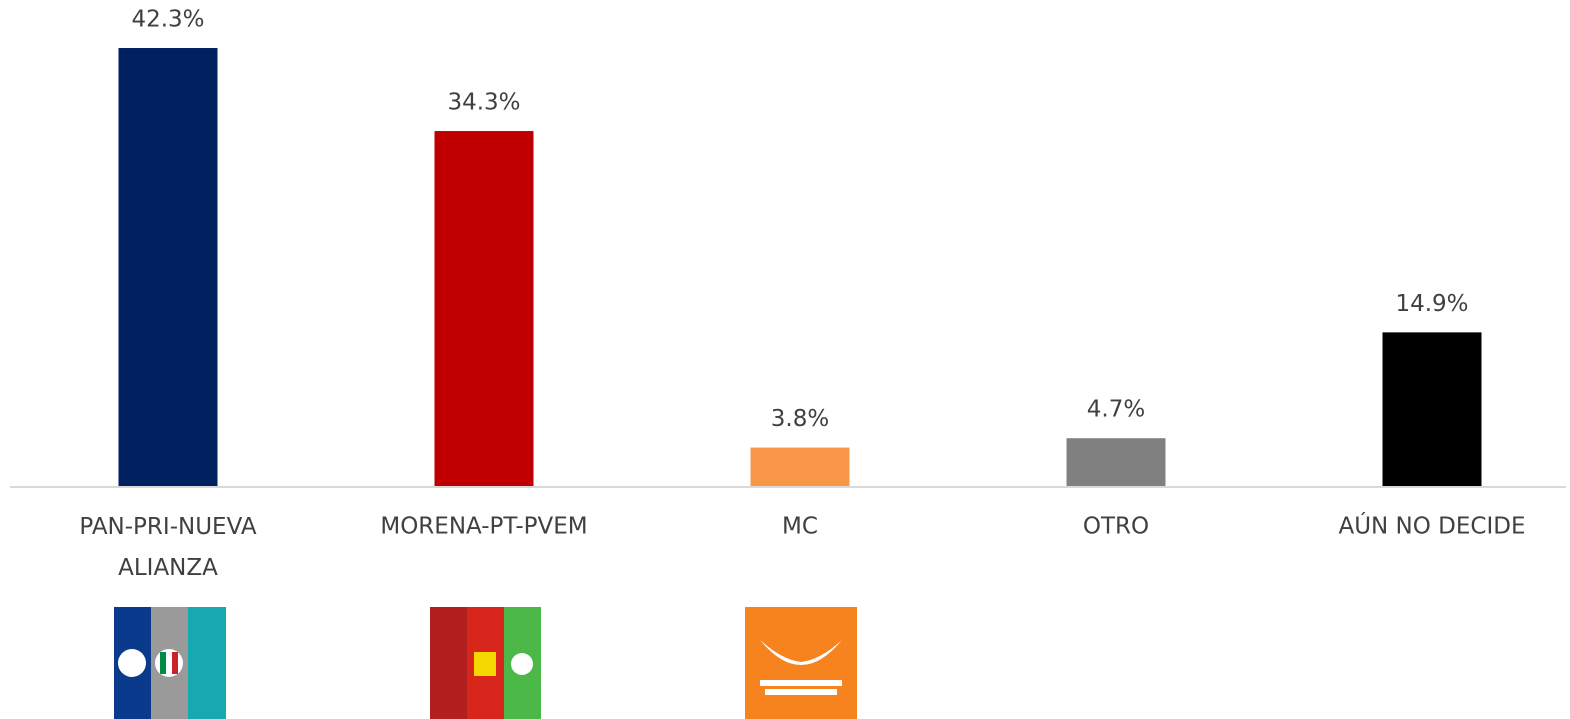  I want to click on x-tick-label: MC, so click(800, 527).